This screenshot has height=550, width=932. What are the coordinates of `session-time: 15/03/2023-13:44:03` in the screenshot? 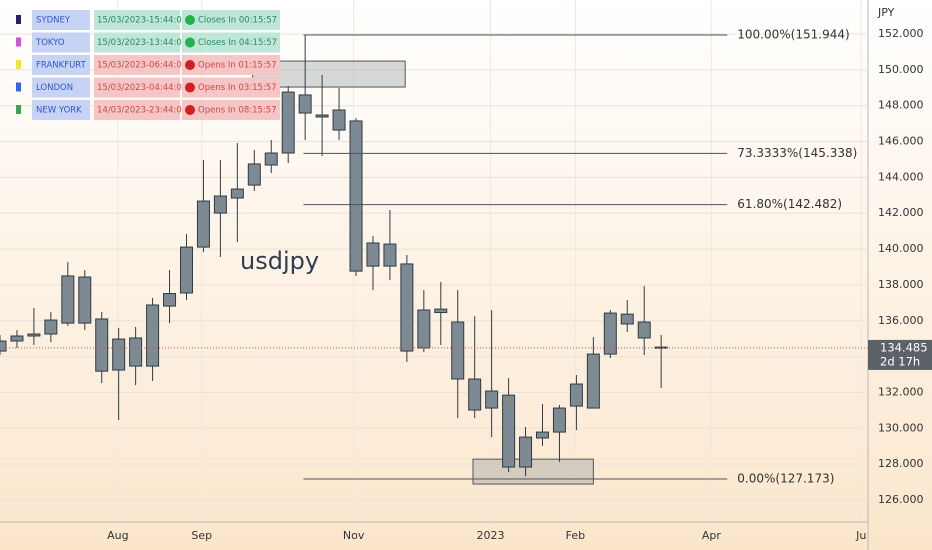 It's located at (142, 43).